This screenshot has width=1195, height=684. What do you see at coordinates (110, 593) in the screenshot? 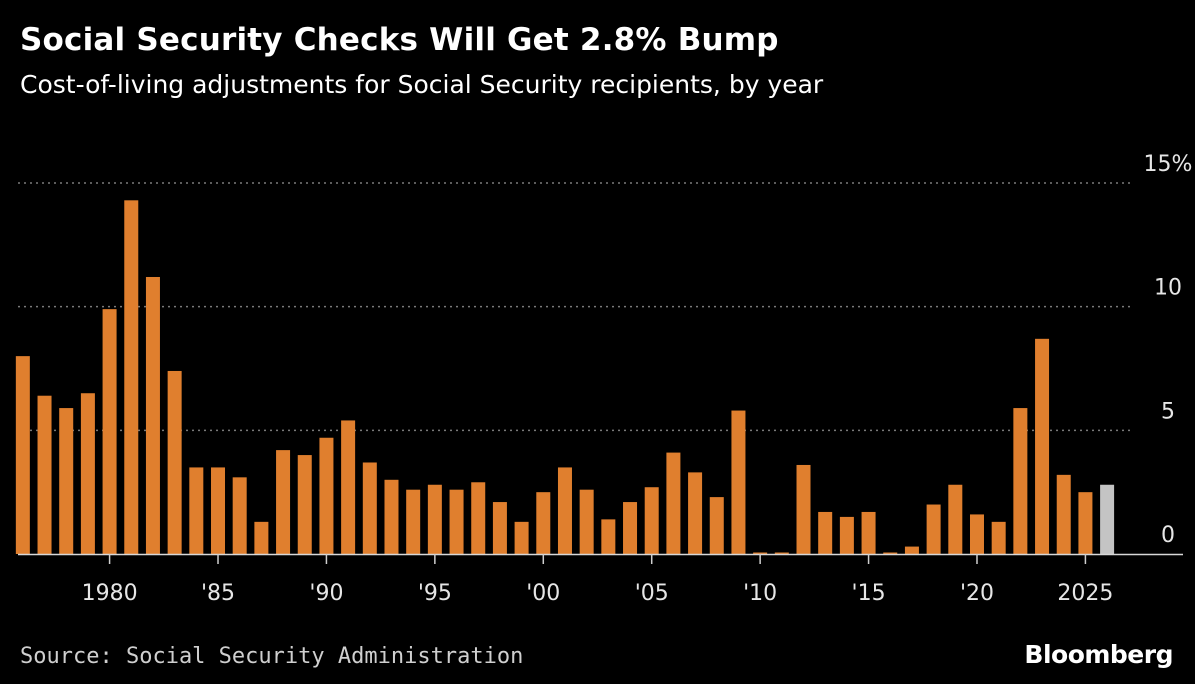
I see `x-tick-label: 1980` at bounding box center [110, 593].